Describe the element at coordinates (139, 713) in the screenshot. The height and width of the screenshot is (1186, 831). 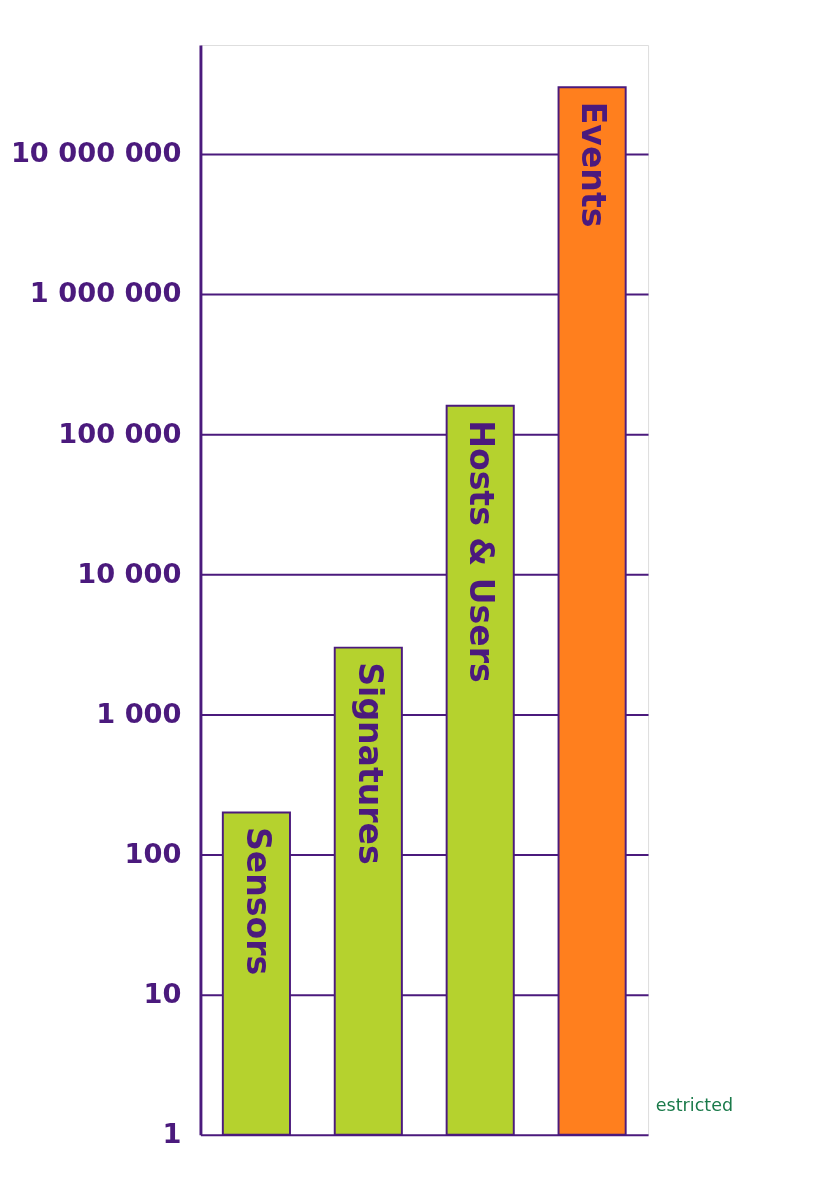
I see `y-tick-label: 1 000` at that location.